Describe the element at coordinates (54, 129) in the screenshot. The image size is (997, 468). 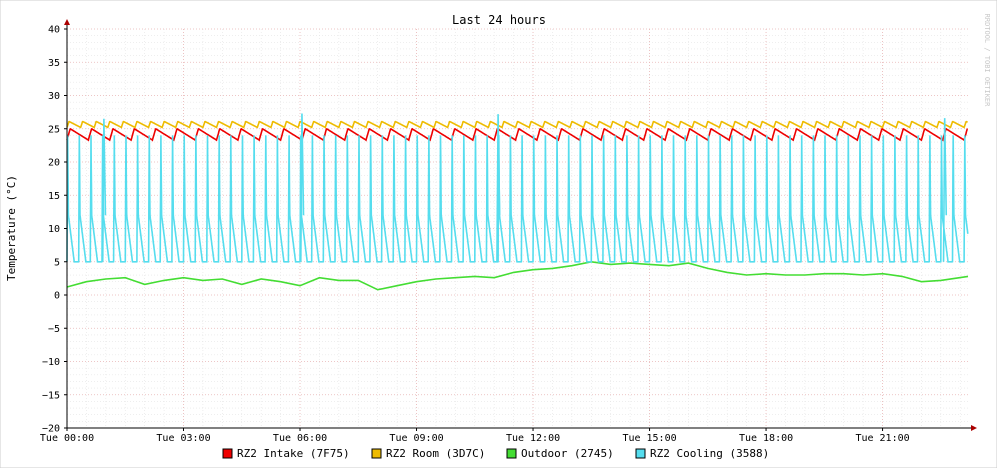
I see `y-tick-label: 25` at that location.